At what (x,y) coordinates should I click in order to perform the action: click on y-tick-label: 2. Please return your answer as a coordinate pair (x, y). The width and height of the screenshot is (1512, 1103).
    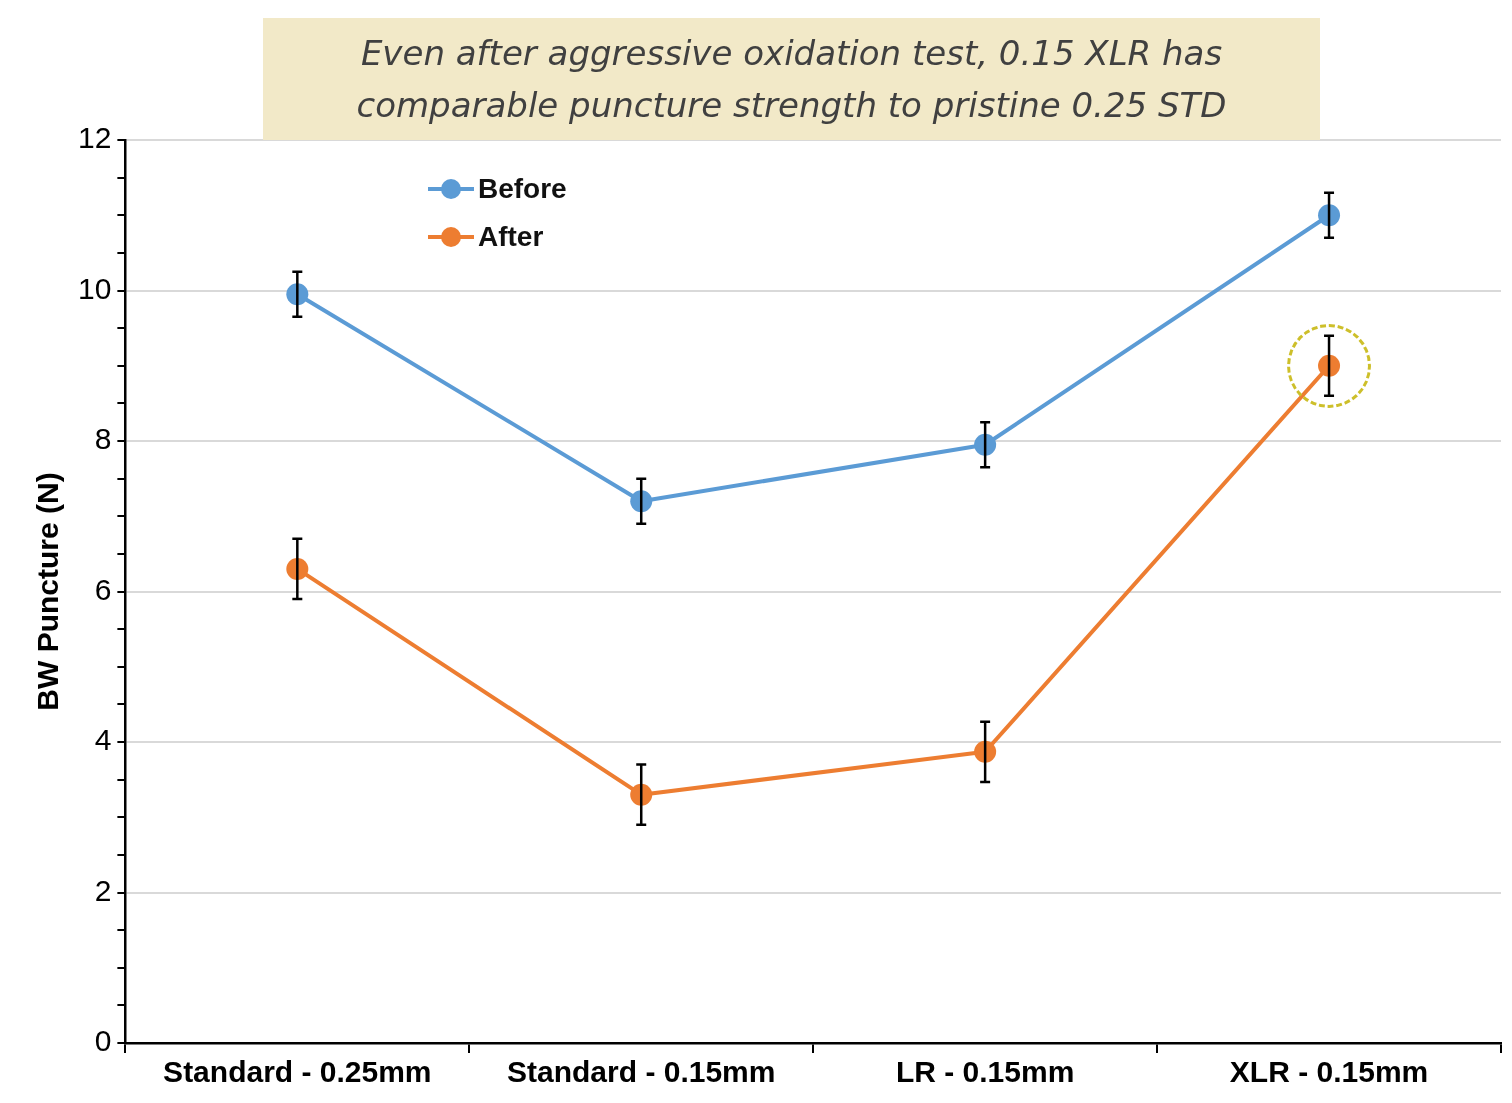
    Looking at the image, I should click on (103, 890).